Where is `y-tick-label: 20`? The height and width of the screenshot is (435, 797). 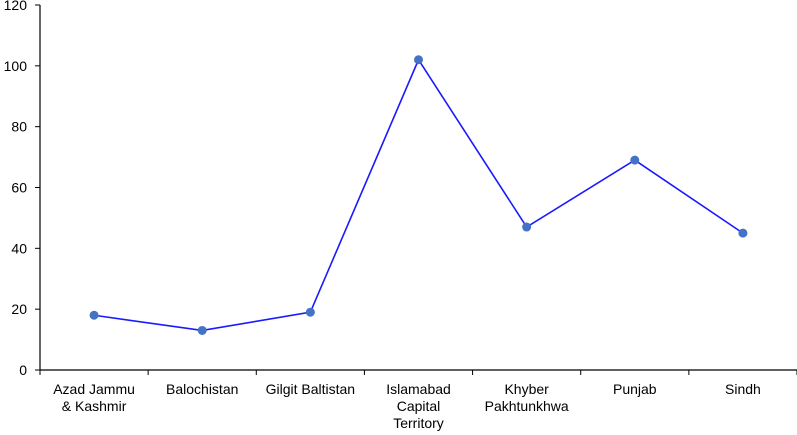 y-tick-label: 20 is located at coordinates (19, 309).